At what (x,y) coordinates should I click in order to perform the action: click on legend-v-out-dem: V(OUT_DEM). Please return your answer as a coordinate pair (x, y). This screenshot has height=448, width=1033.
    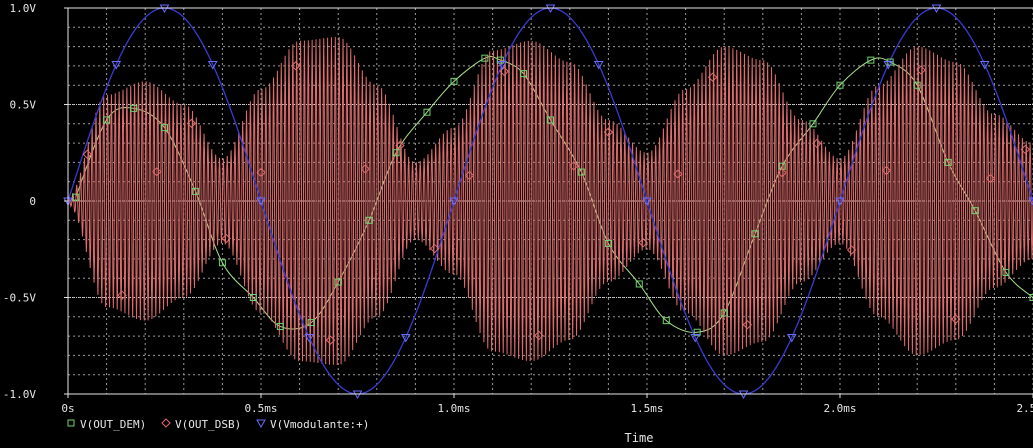
    Looking at the image, I should click on (106, 424).